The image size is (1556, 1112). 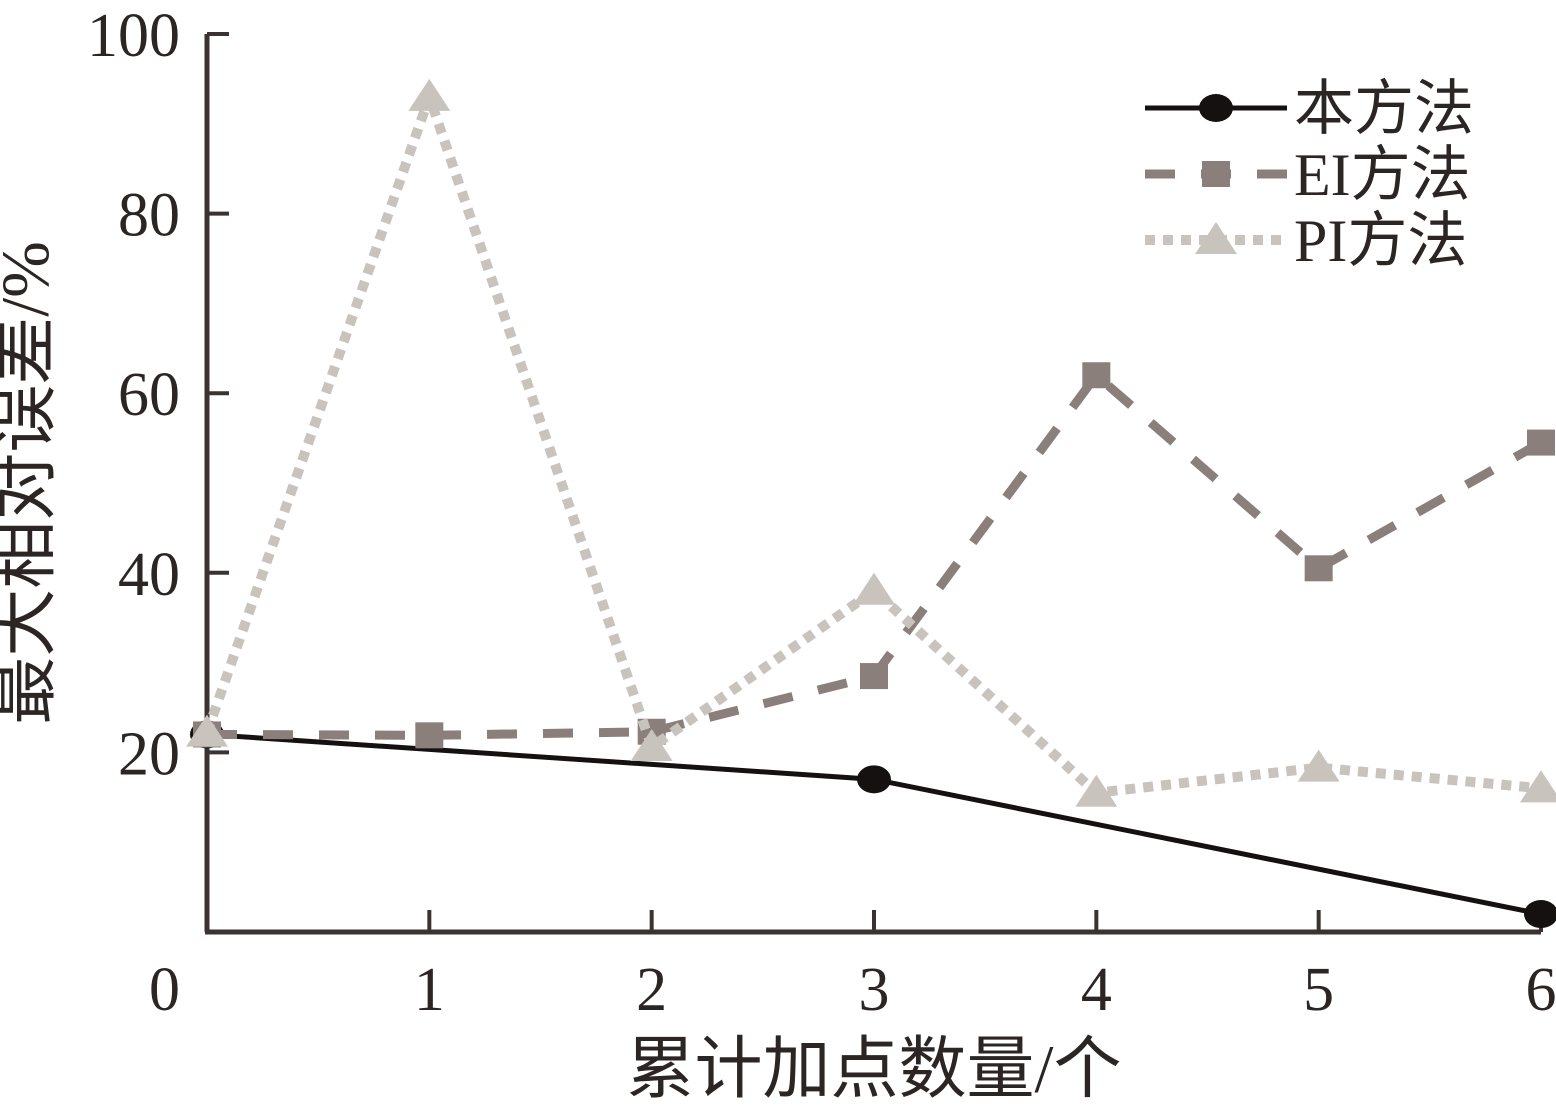 I want to click on x-tick-label: 2, so click(x=651, y=990).